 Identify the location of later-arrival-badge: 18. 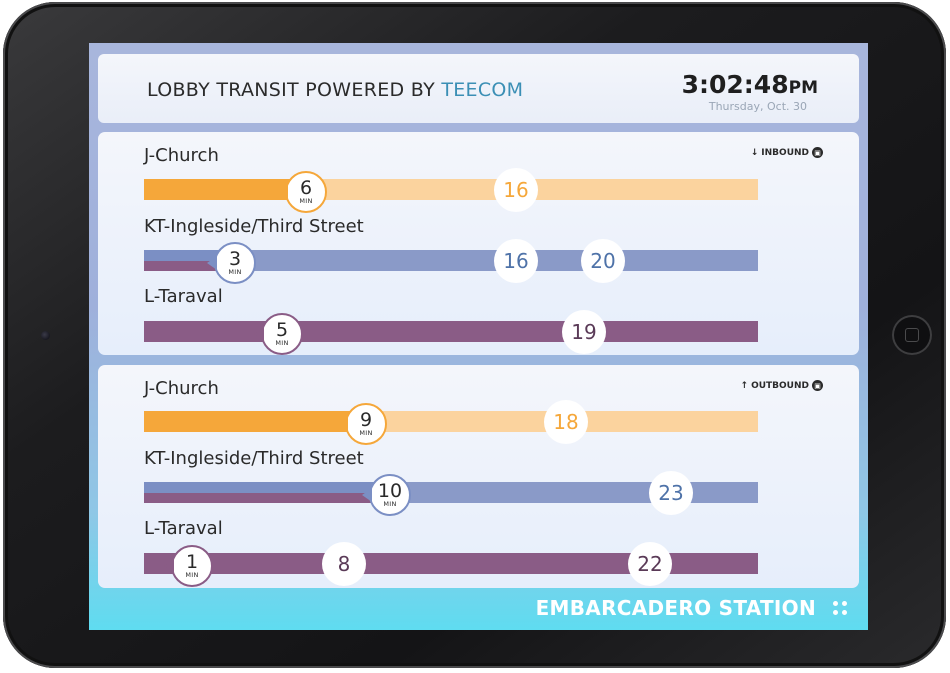
(566, 421).